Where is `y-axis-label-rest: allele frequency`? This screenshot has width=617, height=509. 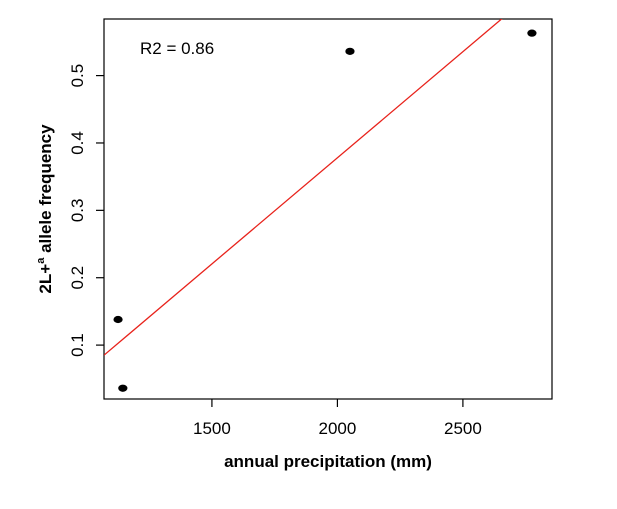
y-axis-label-rest: allele frequency is located at coordinates (45, 191).